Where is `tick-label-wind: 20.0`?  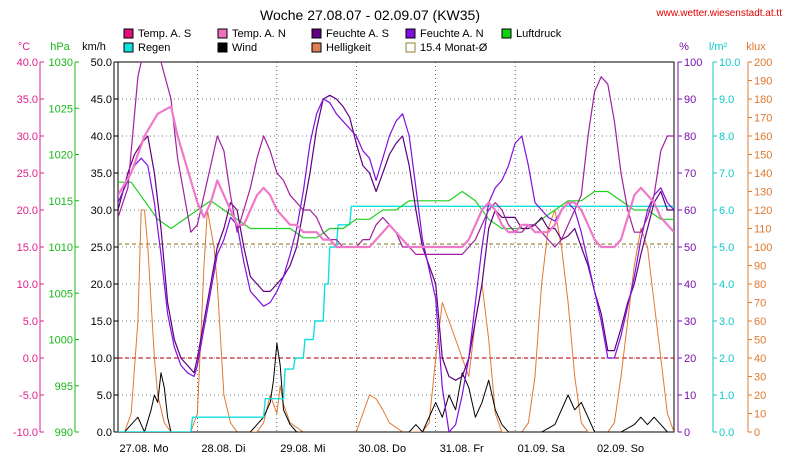 tick-label-wind: 20.0 is located at coordinates (101, 285).